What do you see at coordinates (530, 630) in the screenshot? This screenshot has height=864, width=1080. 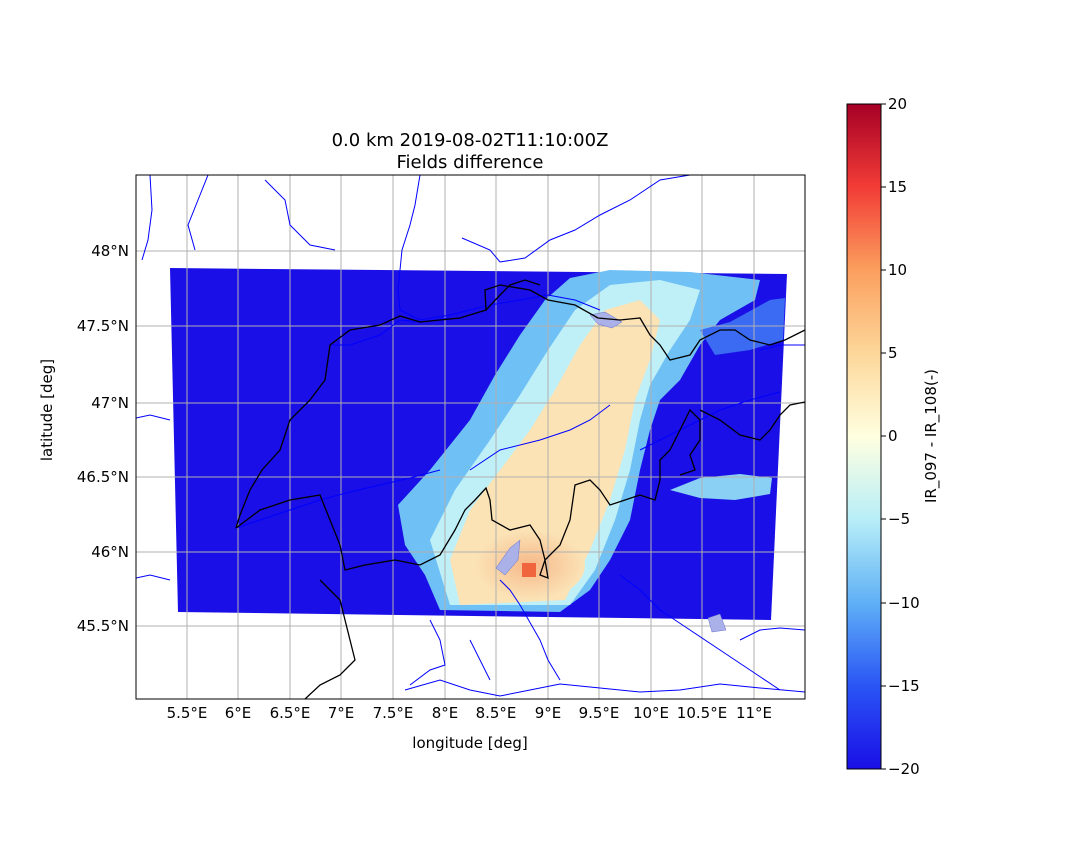 I see `river-ticino` at bounding box center [530, 630].